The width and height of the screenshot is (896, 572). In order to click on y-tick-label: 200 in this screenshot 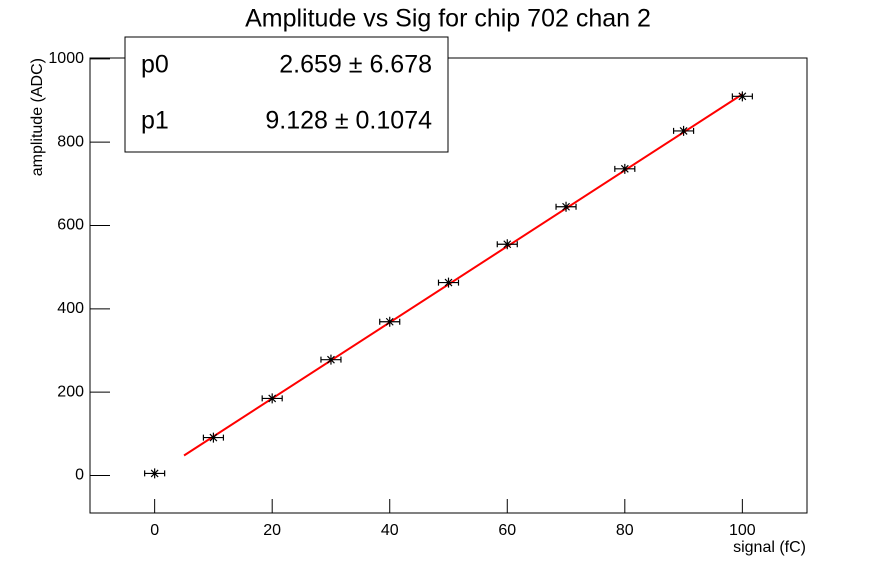, I will do `click(70, 391)`.